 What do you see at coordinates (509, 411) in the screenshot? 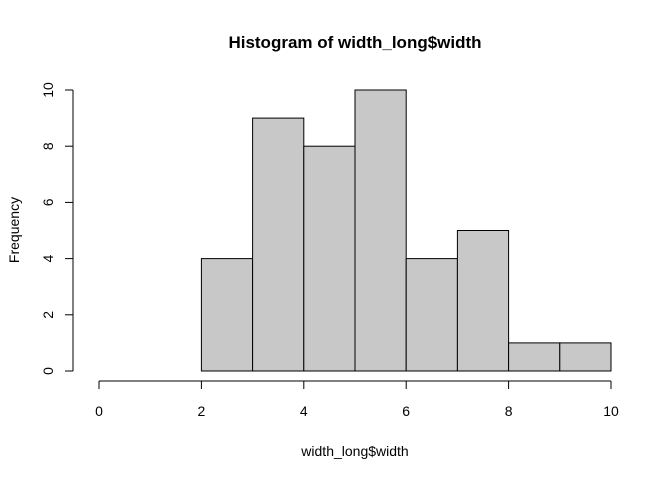
I see `x-tick-label: 8` at bounding box center [509, 411].